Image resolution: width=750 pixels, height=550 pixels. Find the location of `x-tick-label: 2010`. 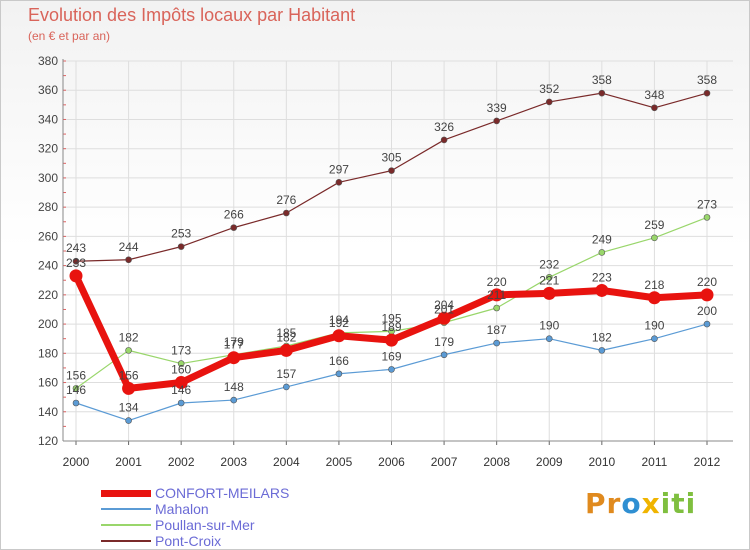

x-tick-label: 2010 is located at coordinates (601, 462).